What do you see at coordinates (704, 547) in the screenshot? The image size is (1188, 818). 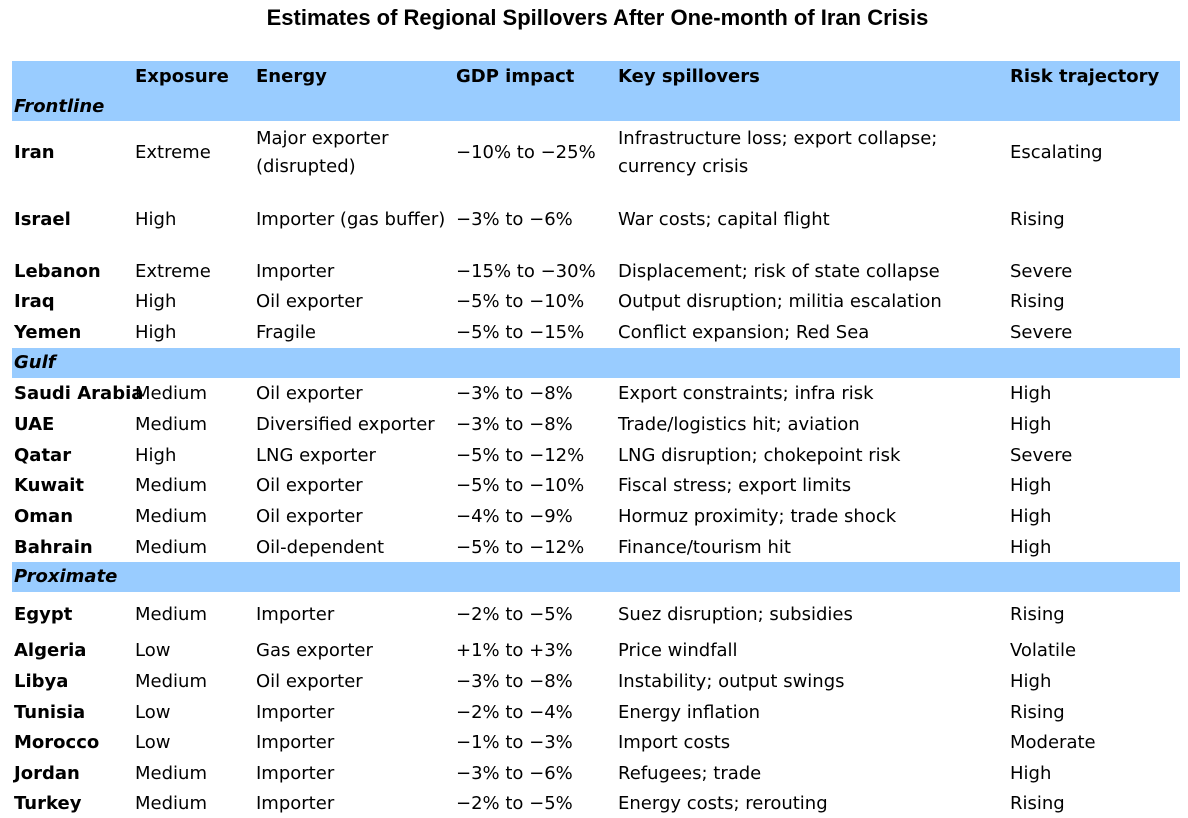 I see `key-spillovers-value: Finance/tourism hit` at bounding box center [704, 547].